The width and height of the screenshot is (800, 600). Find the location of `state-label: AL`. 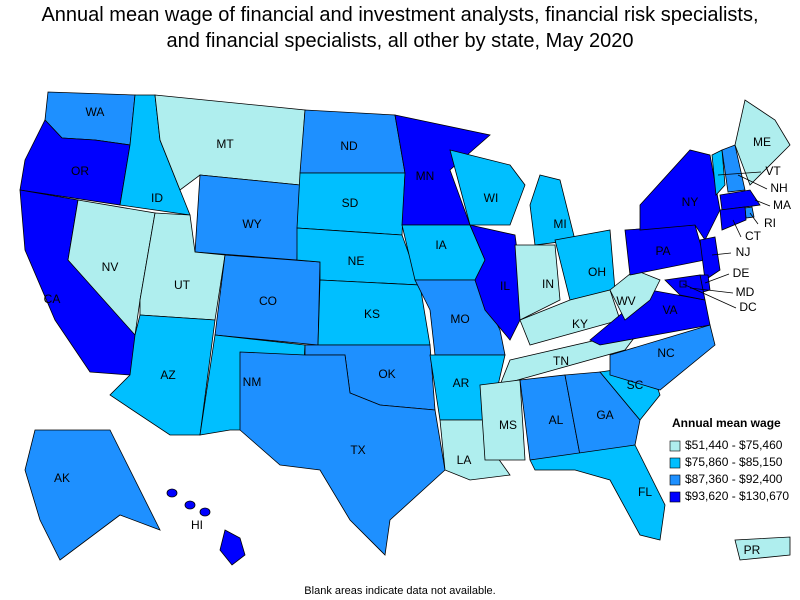

state-label: AL is located at coordinates (556, 420).